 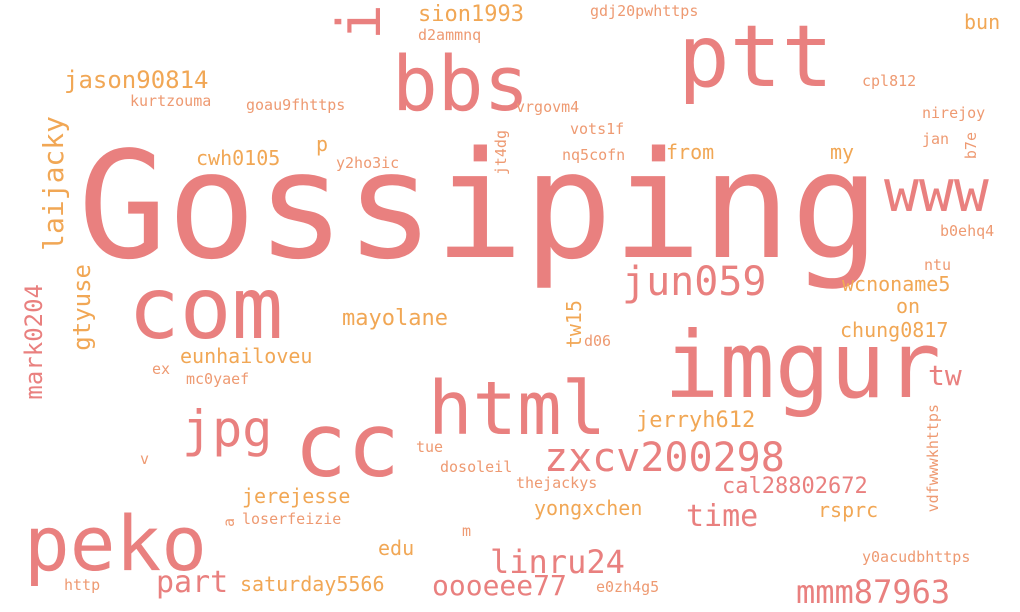 I want to click on word-time: time, so click(x=722, y=516).